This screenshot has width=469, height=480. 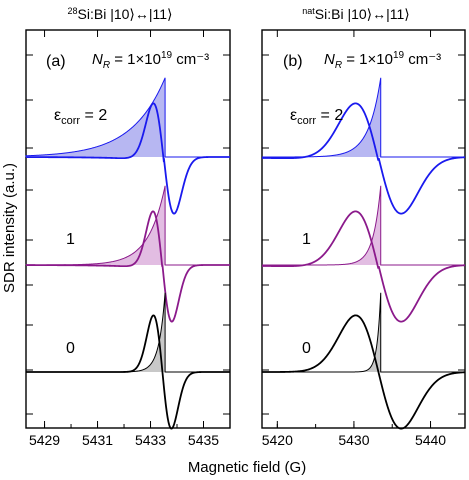 What do you see at coordinates (73, 11) in the screenshot?
I see `panel-a-title-iso: 28` at bounding box center [73, 11].